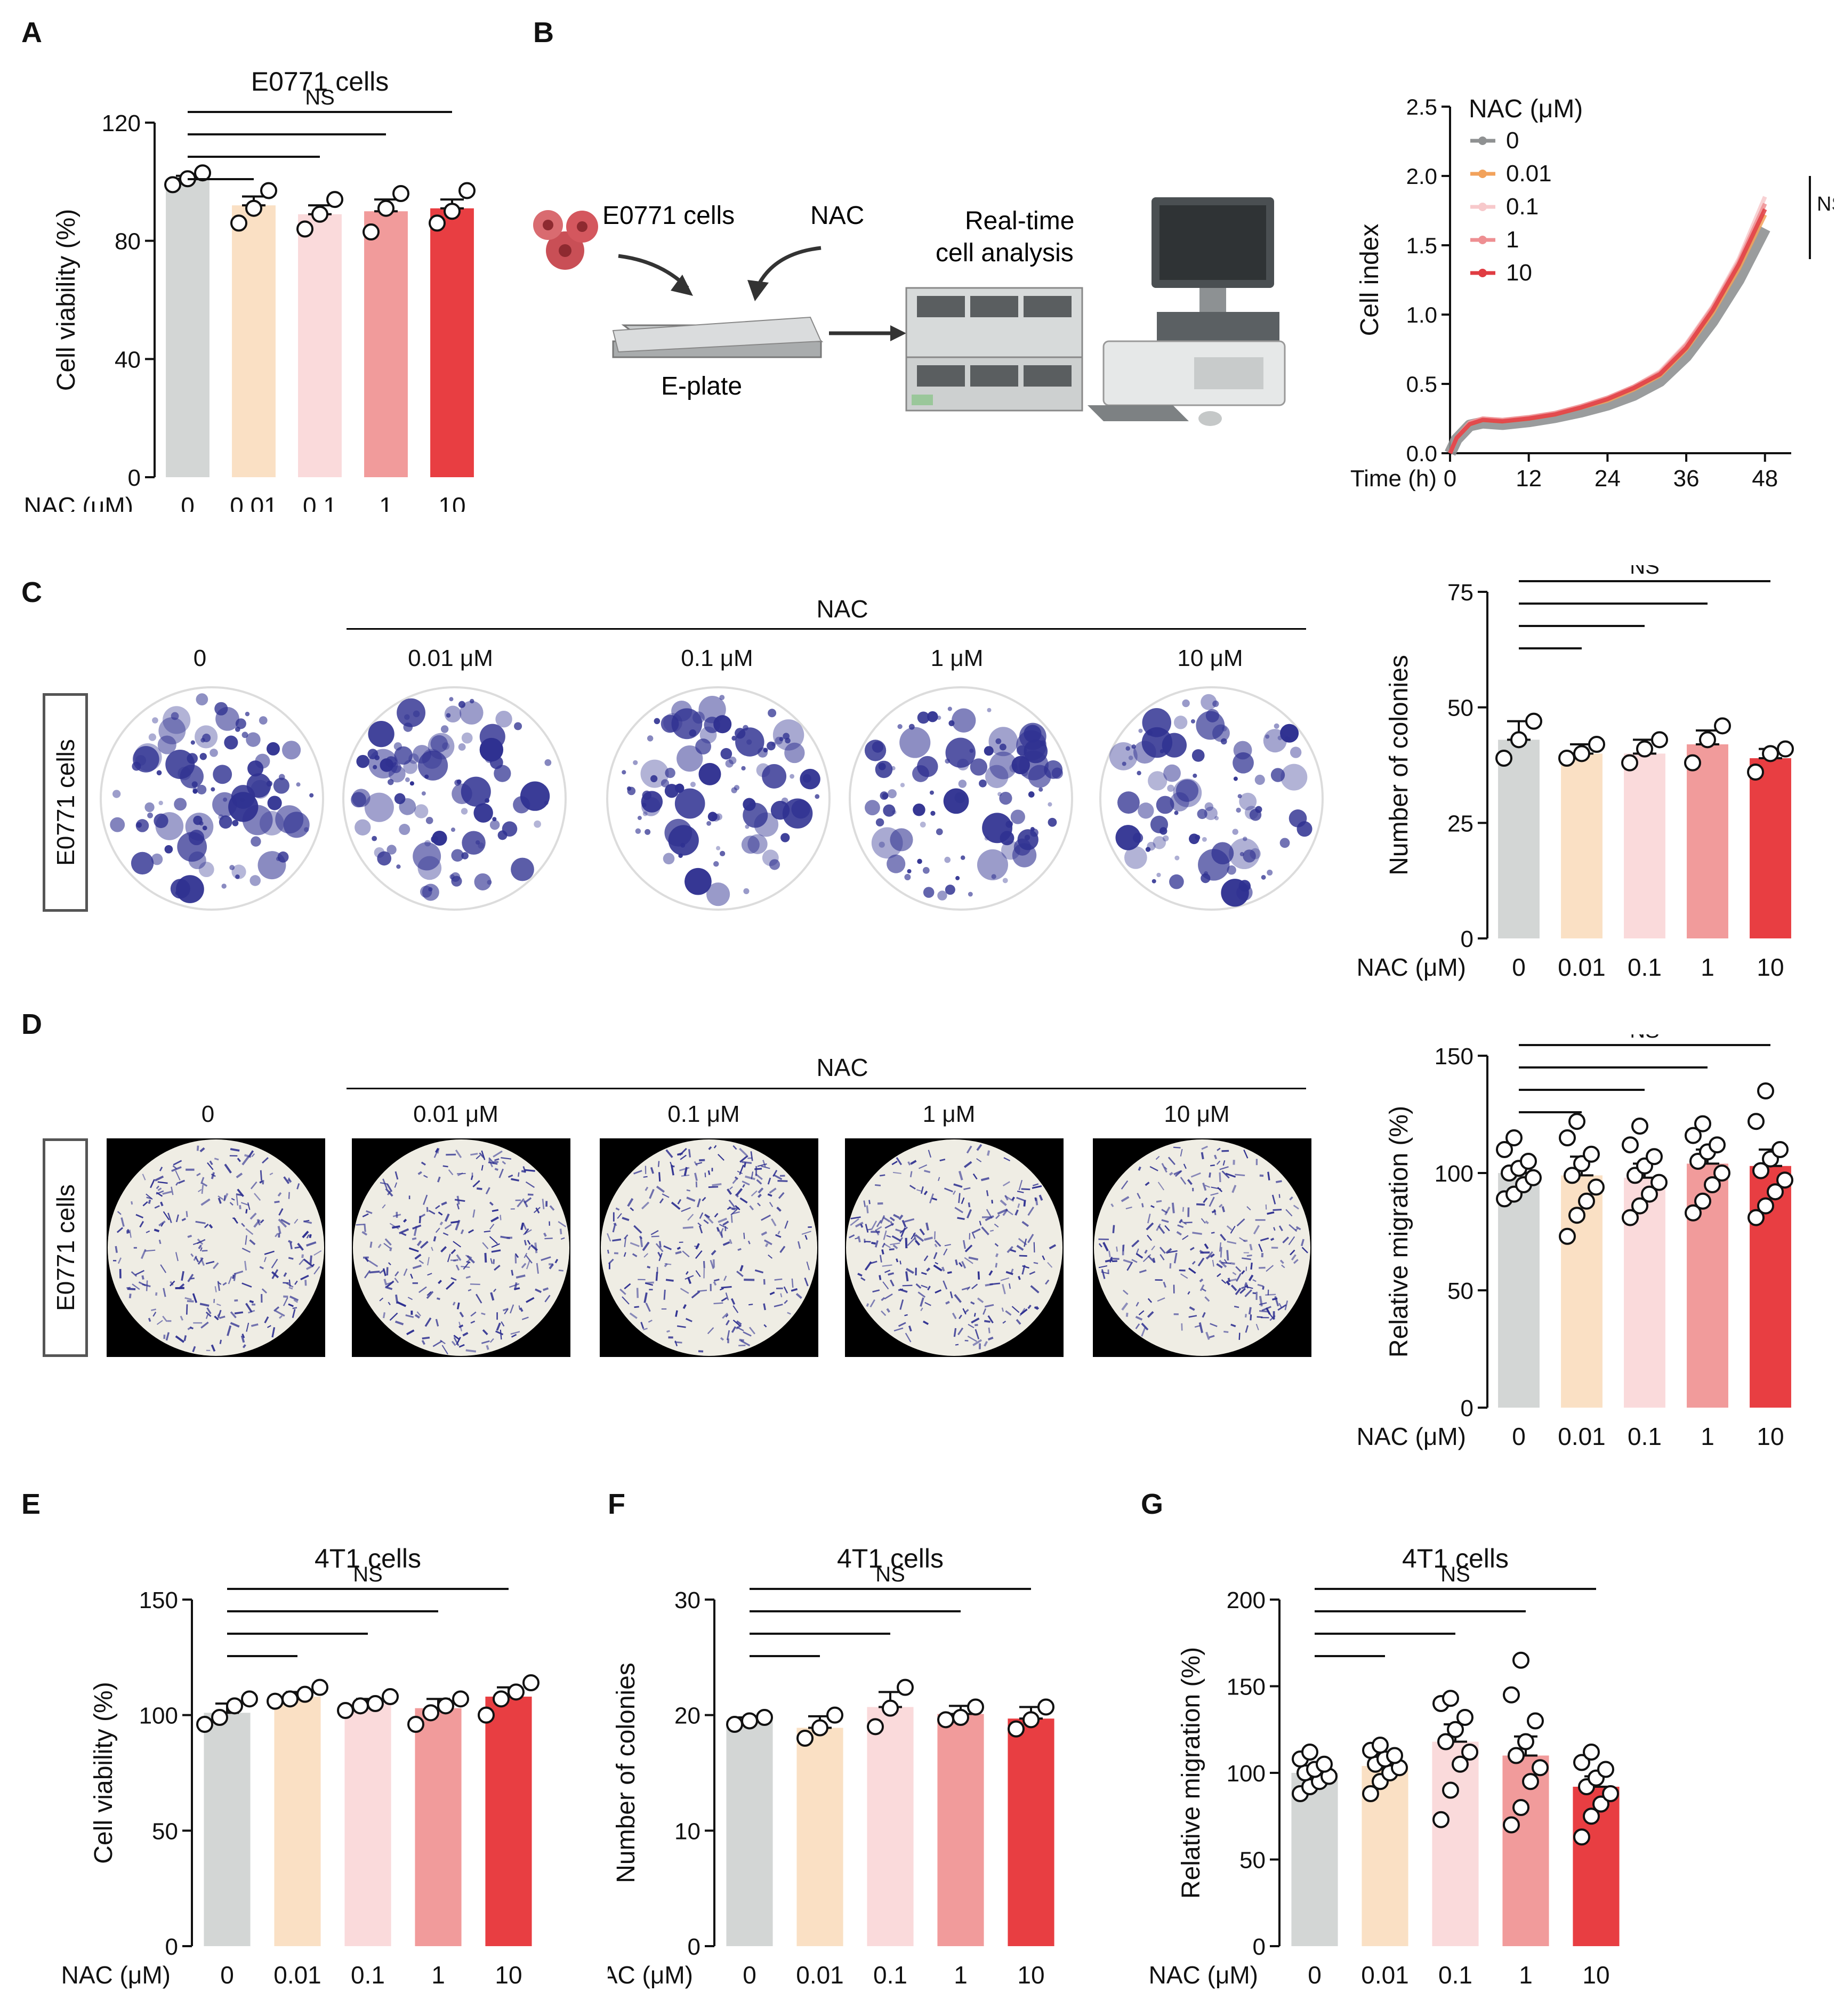 The width and height of the screenshot is (1844, 2016). What do you see at coordinates (368, 1975) in the screenshot?
I see `x-tick-label-e-2: 0.1` at bounding box center [368, 1975].